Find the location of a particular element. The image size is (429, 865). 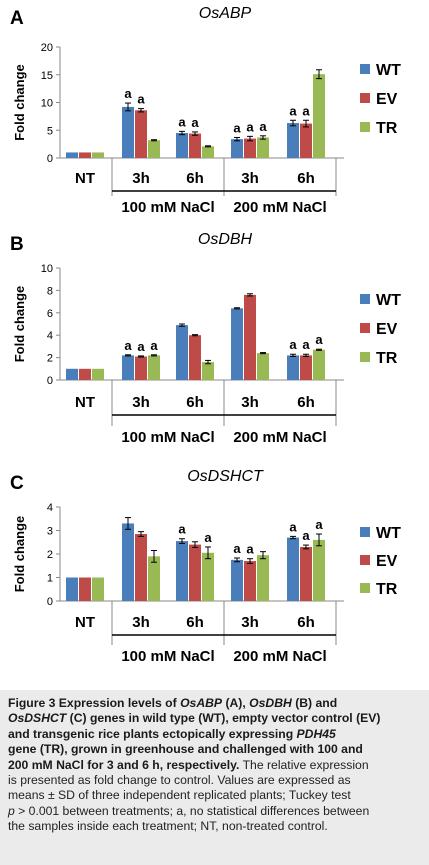

panel-letter: B is located at coordinates (17, 244).